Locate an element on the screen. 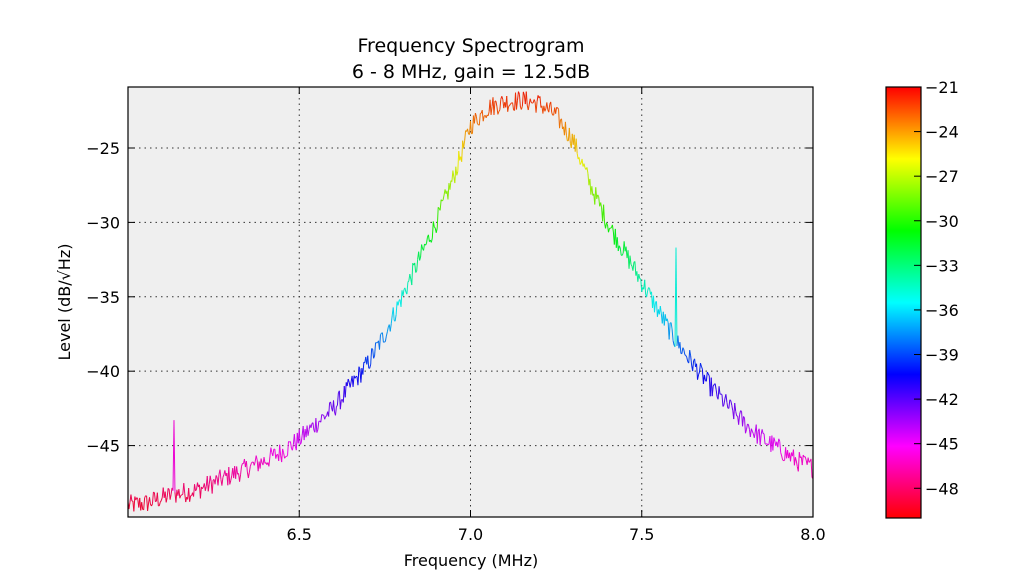  colorbar-tick-label: −39 is located at coordinates (942, 355).